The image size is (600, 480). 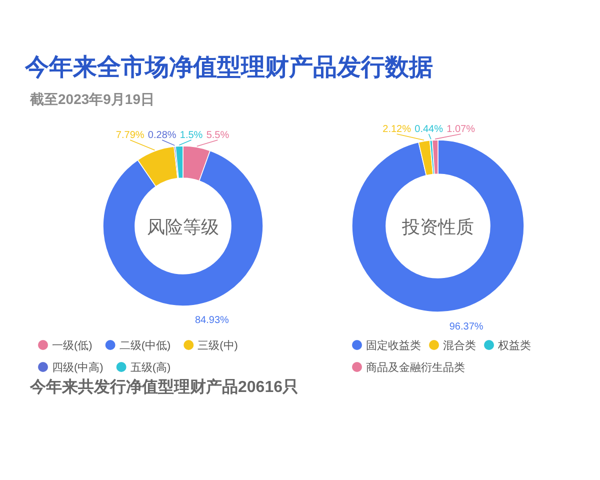 I want to click on legend-label: 二级(中低), so click(x=145, y=345).